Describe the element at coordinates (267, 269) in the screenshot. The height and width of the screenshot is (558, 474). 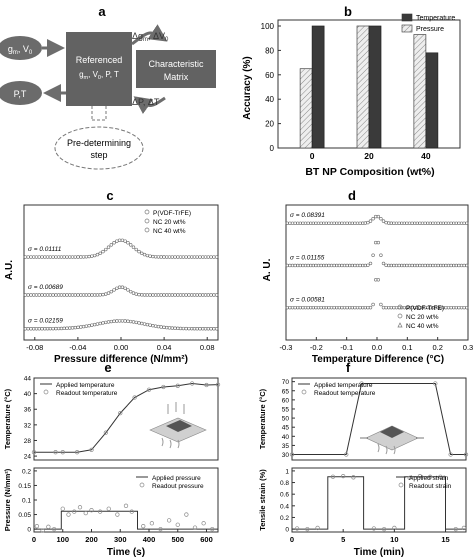
I see `chart-d-ylabel: A. U.` at that location.